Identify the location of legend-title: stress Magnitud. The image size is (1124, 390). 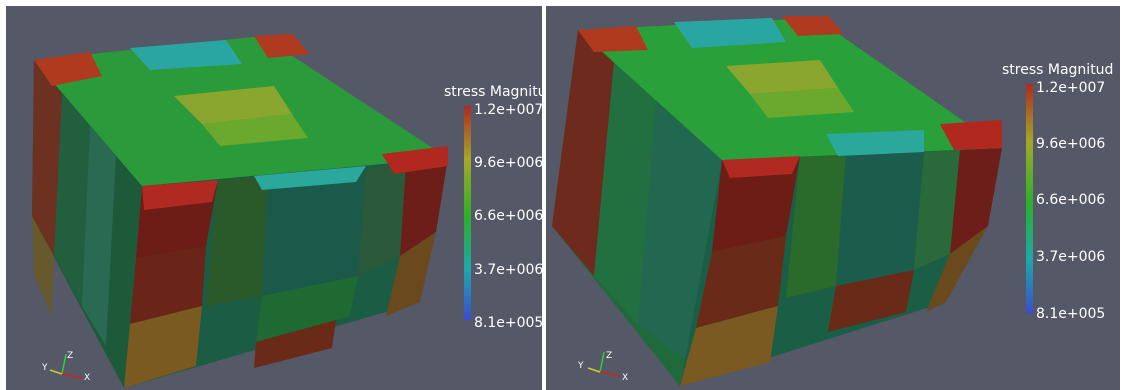
(1058, 70).